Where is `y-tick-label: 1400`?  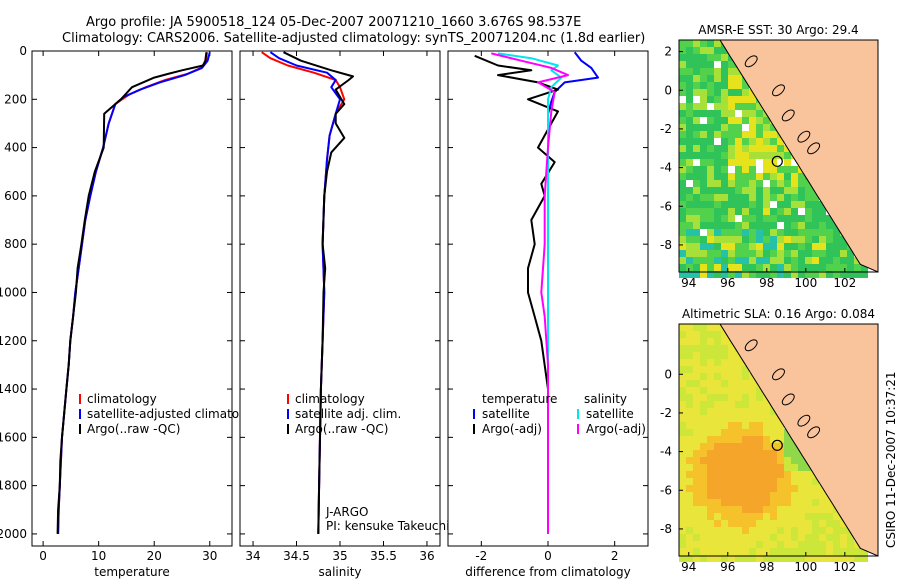
y-tick-label: 1400 is located at coordinates (13, 389).